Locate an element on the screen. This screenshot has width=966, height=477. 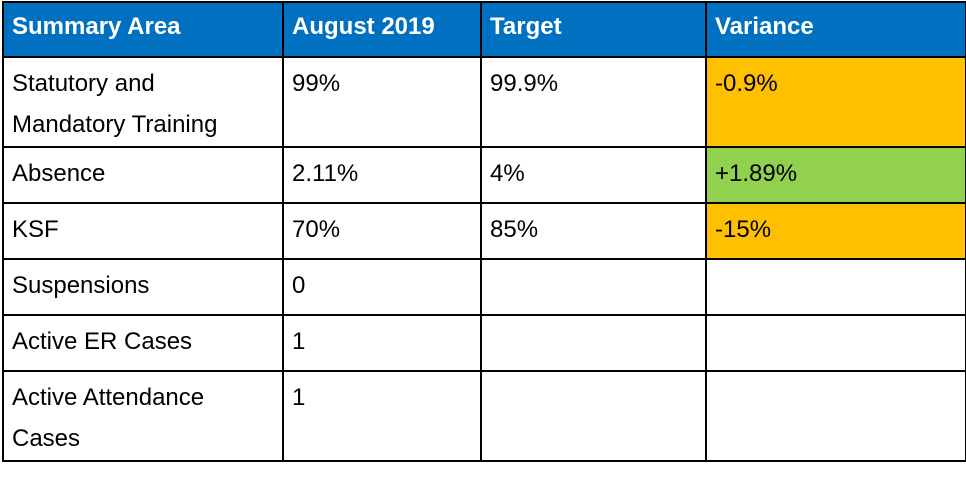
header-variance: Variance is located at coordinates (835, 29).